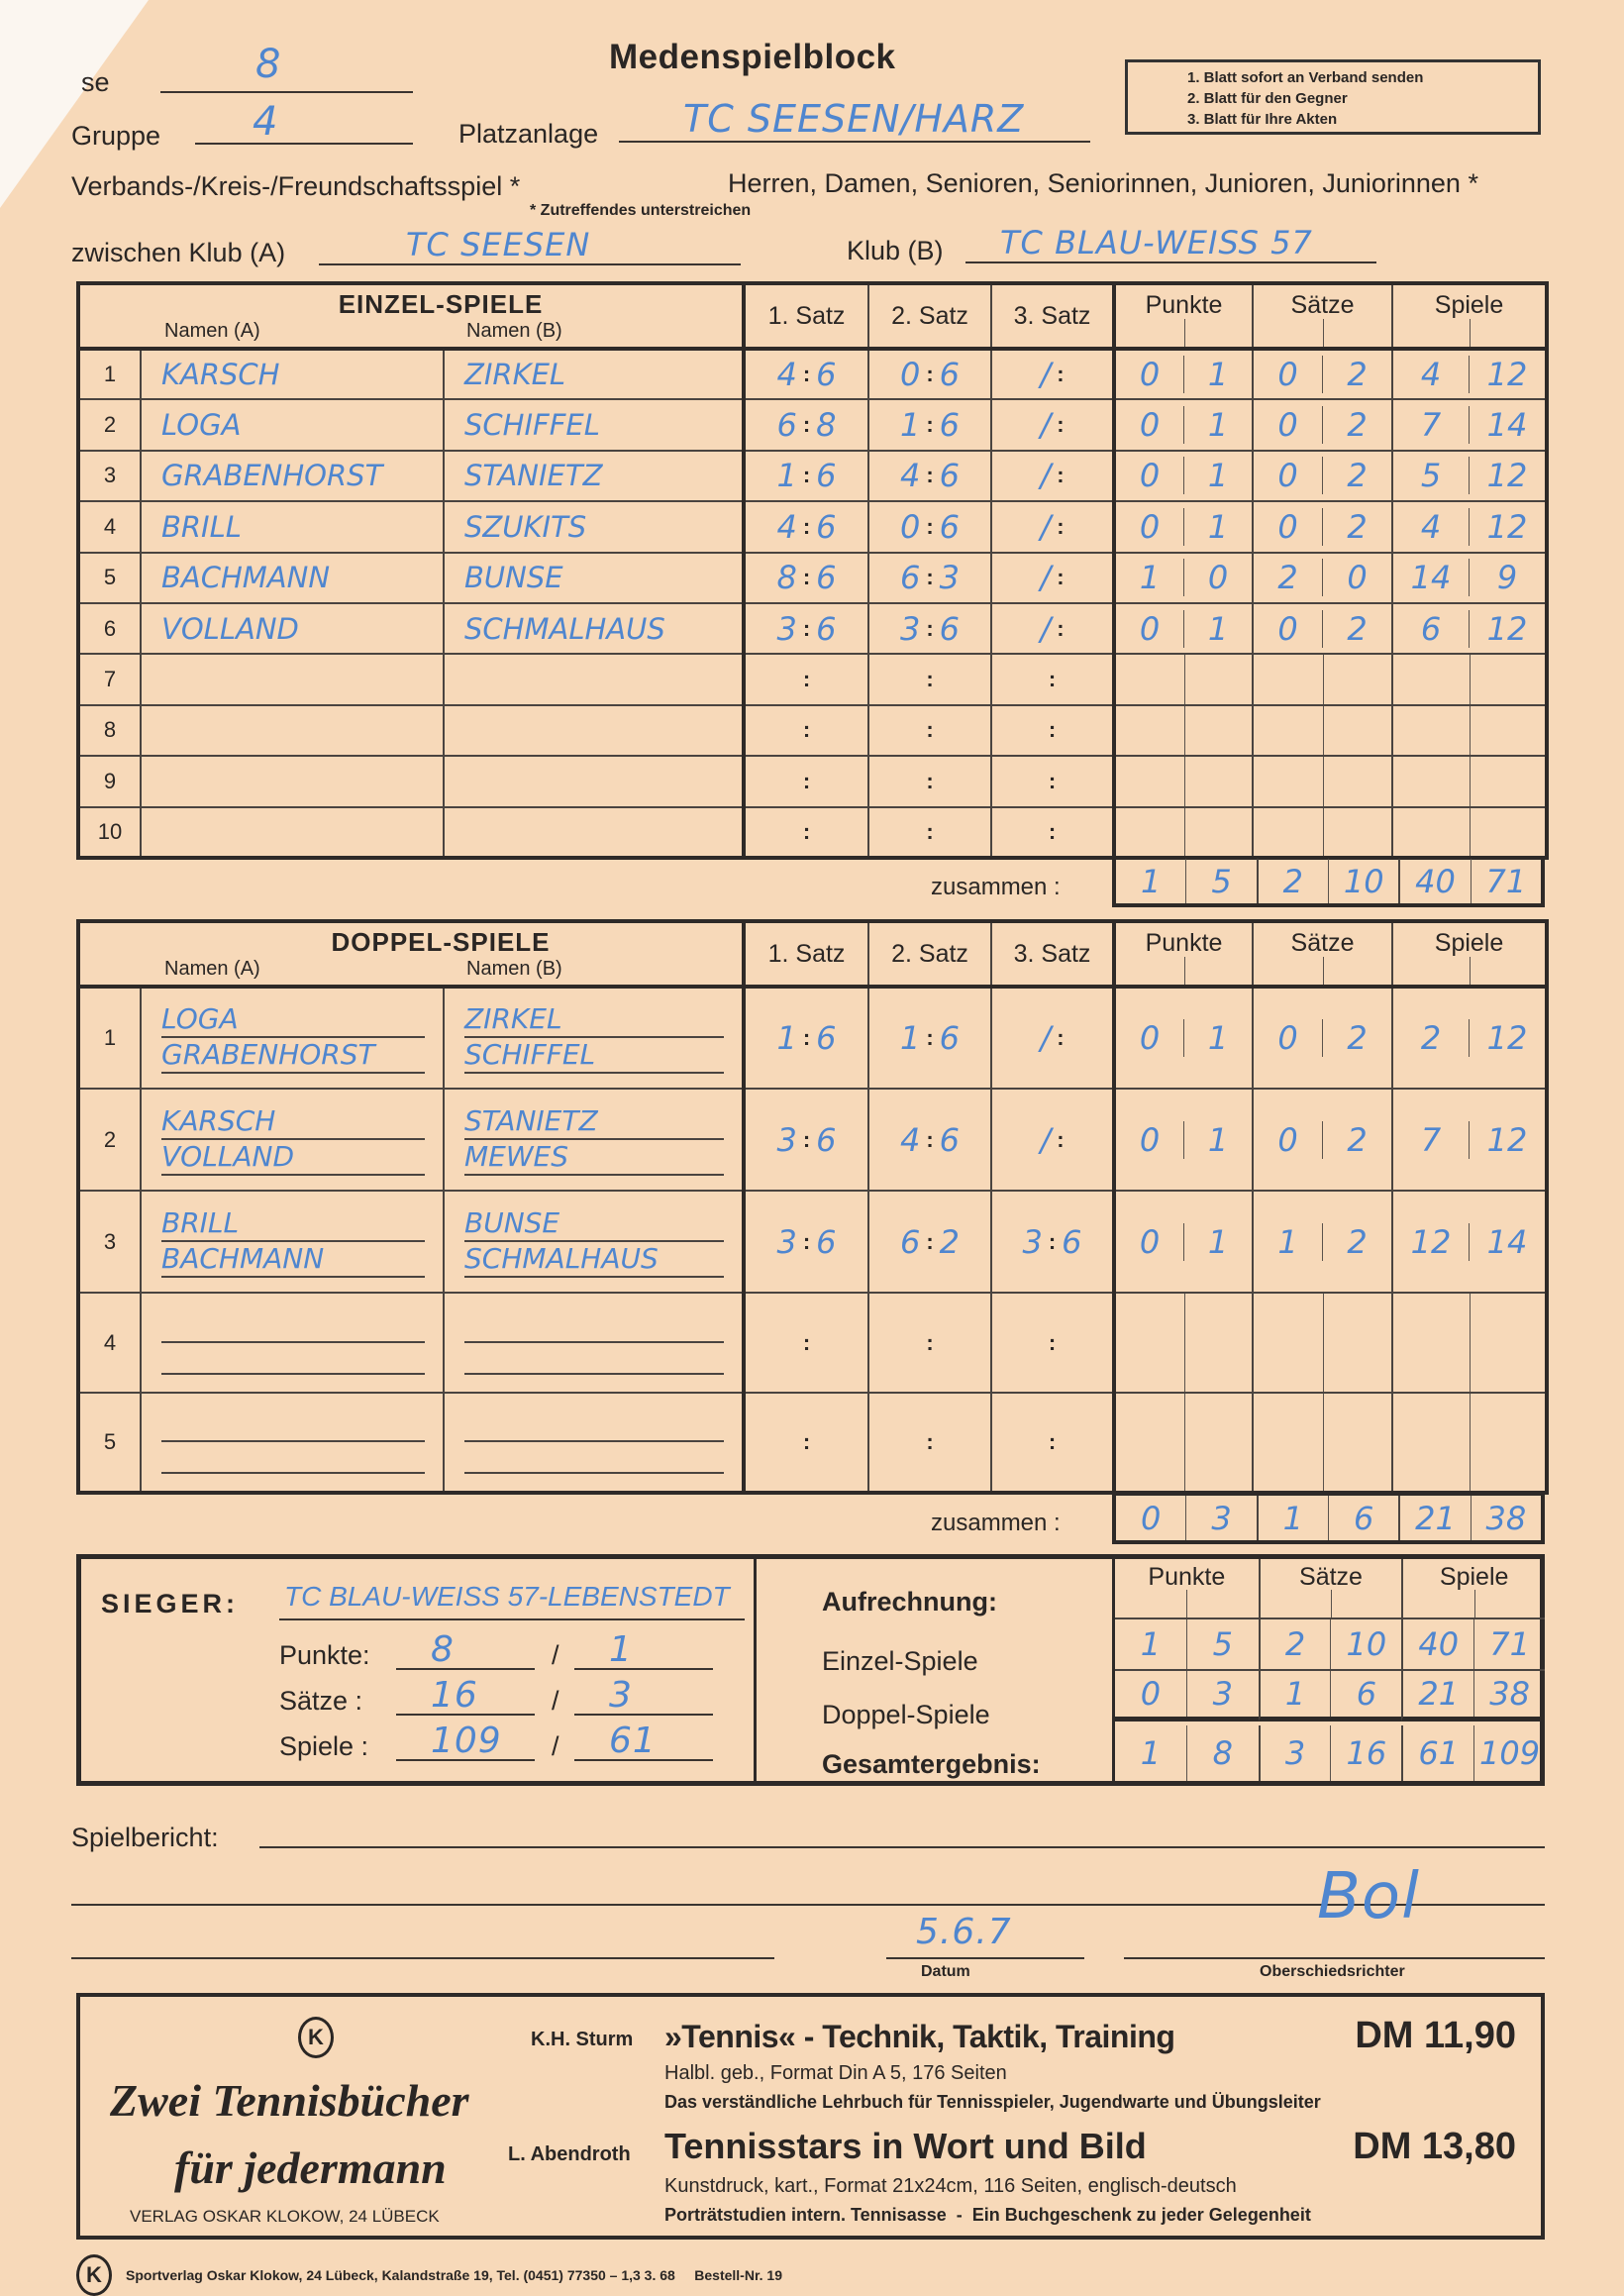 Image resolution: width=1624 pixels, height=2296 pixels. Describe the element at coordinates (1294, 1518) in the screenshot. I see `saetze-sum-value: 1` at that location.